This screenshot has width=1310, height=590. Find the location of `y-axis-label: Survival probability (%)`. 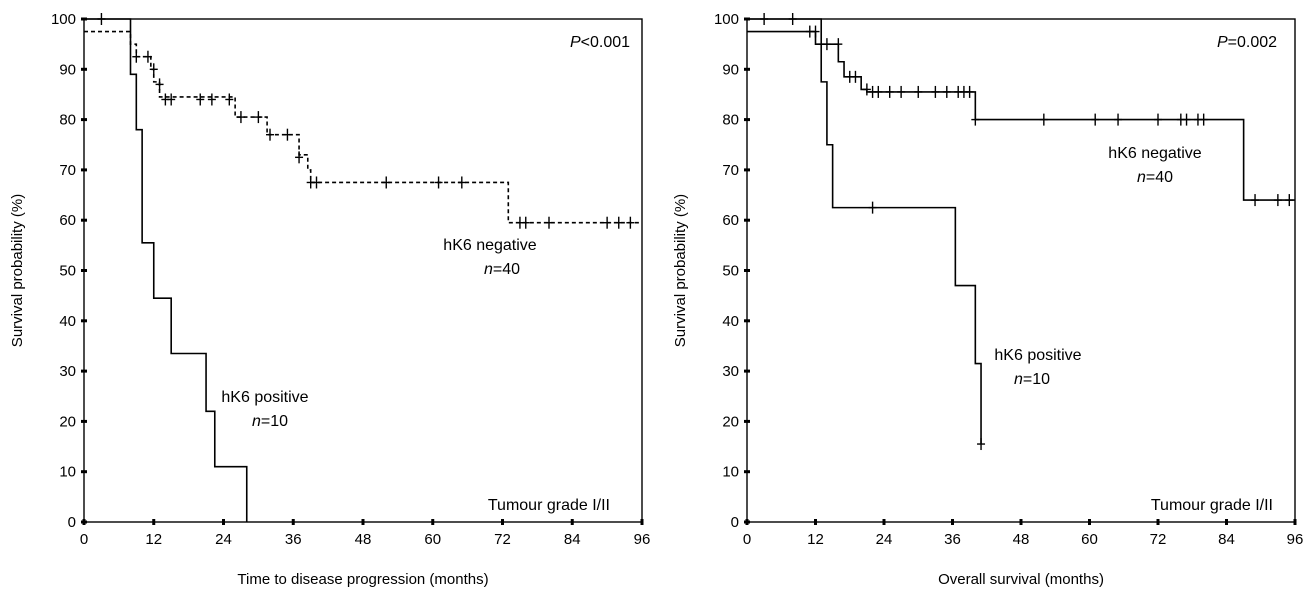

y-axis-label: Survival probability (%) is located at coordinates (17, 270).